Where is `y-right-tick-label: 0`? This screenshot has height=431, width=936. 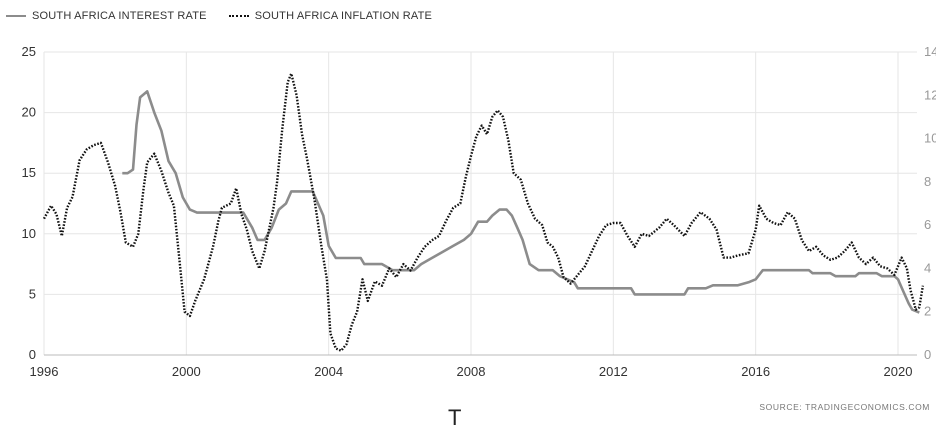 y-right-tick-label: 0 is located at coordinates (927, 354).